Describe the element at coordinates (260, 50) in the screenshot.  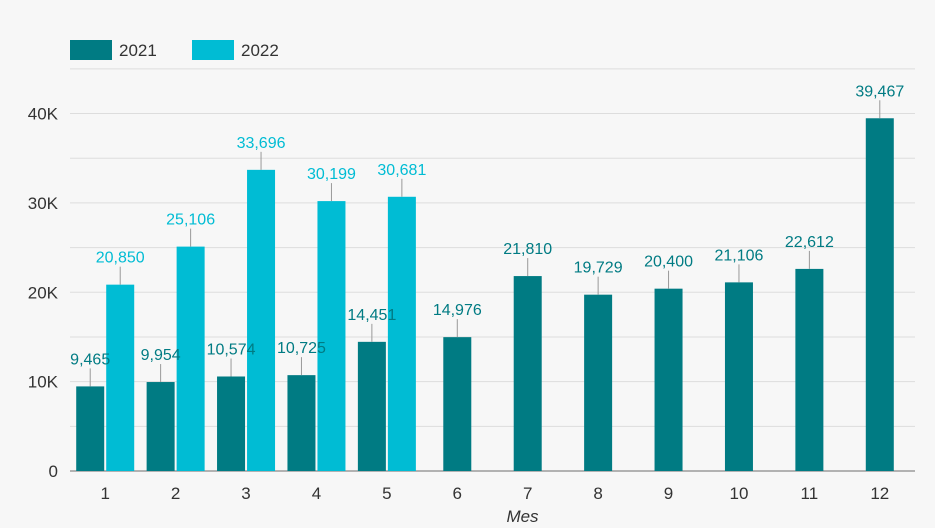
I see `legend-label-2022: 2022` at that location.